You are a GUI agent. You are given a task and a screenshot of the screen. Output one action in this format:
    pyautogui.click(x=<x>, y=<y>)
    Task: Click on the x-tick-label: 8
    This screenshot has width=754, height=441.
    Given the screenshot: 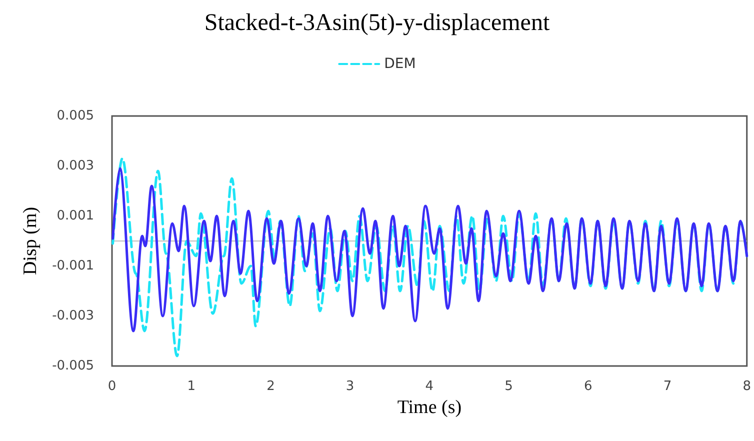 What is the action you would take?
    pyautogui.click(x=747, y=386)
    